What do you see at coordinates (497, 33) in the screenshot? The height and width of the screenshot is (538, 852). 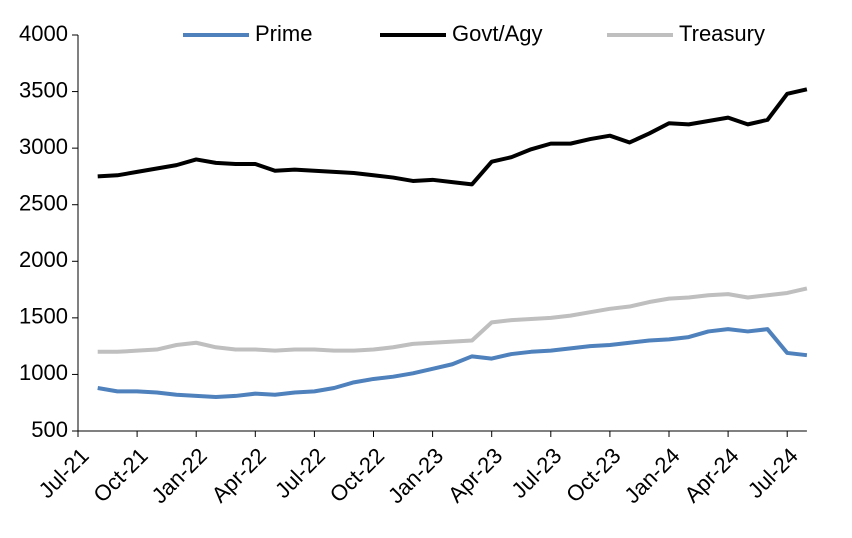 I see `legend-label: Govt/Agy` at bounding box center [497, 33].